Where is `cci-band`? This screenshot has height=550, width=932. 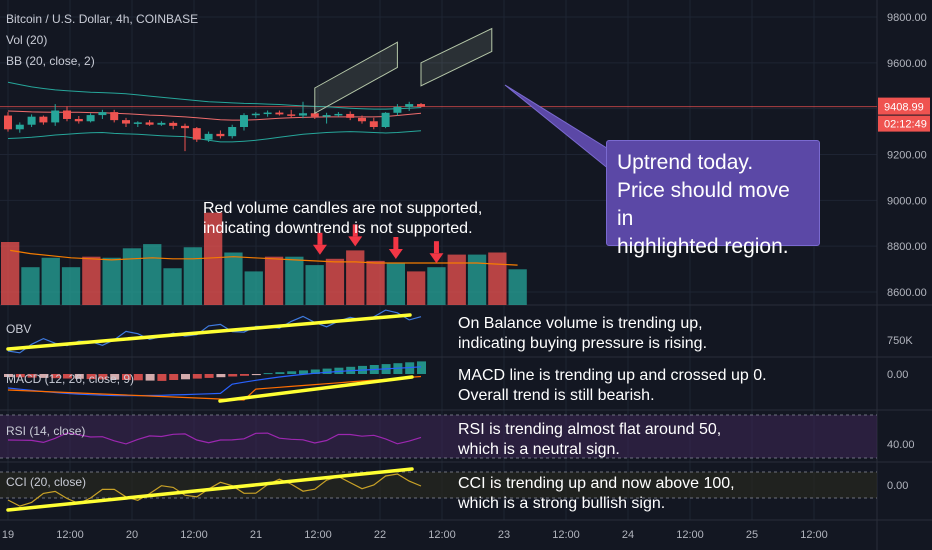 cci-band is located at coordinates (438, 485).